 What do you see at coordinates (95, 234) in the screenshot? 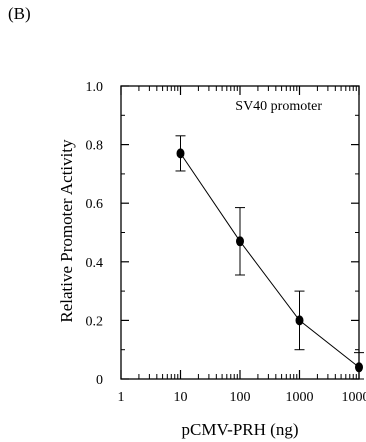
I see `y-tick-labels: 0 0.2 0.4 0.6 0.8 1.0` at bounding box center [95, 234].